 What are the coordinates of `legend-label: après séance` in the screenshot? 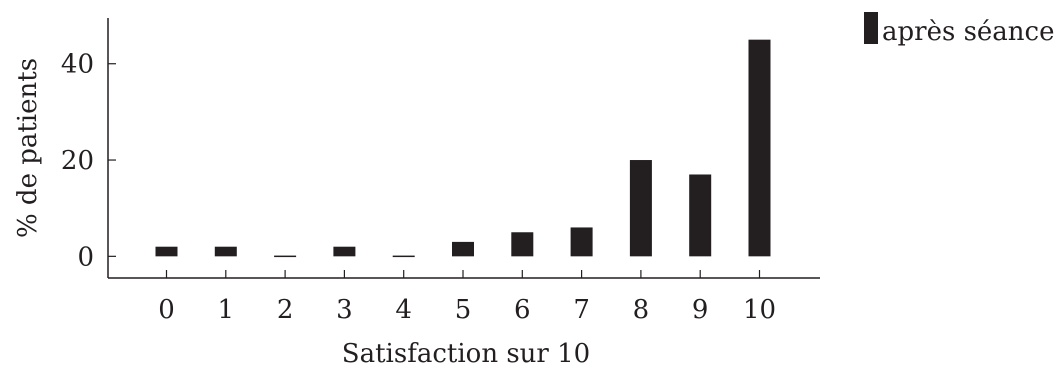 It's located at (968, 32).